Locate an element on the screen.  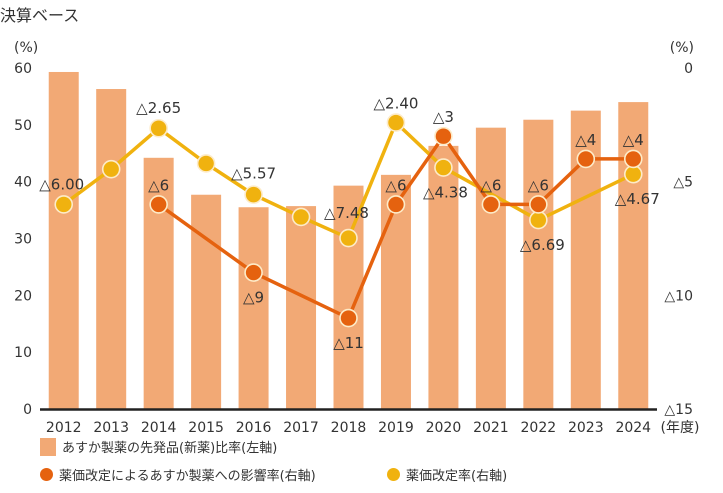
data-label-series-2-2020: △4.38 is located at coordinates (445, 193).